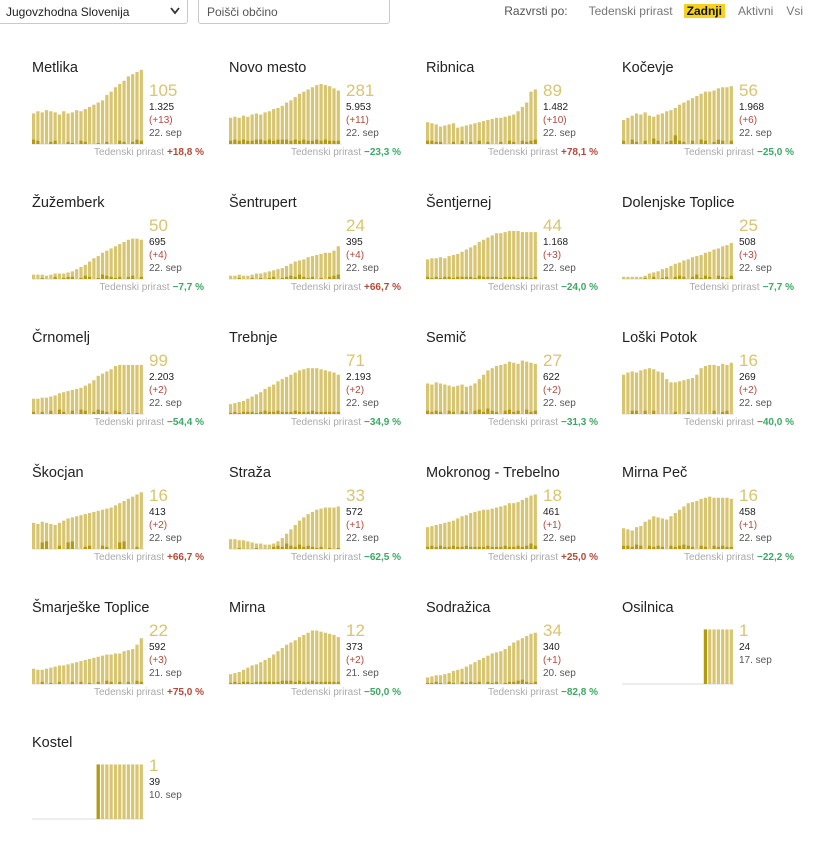  I want to click on sort-option-weekly-growth: Tedenski prirast, so click(630, 11).